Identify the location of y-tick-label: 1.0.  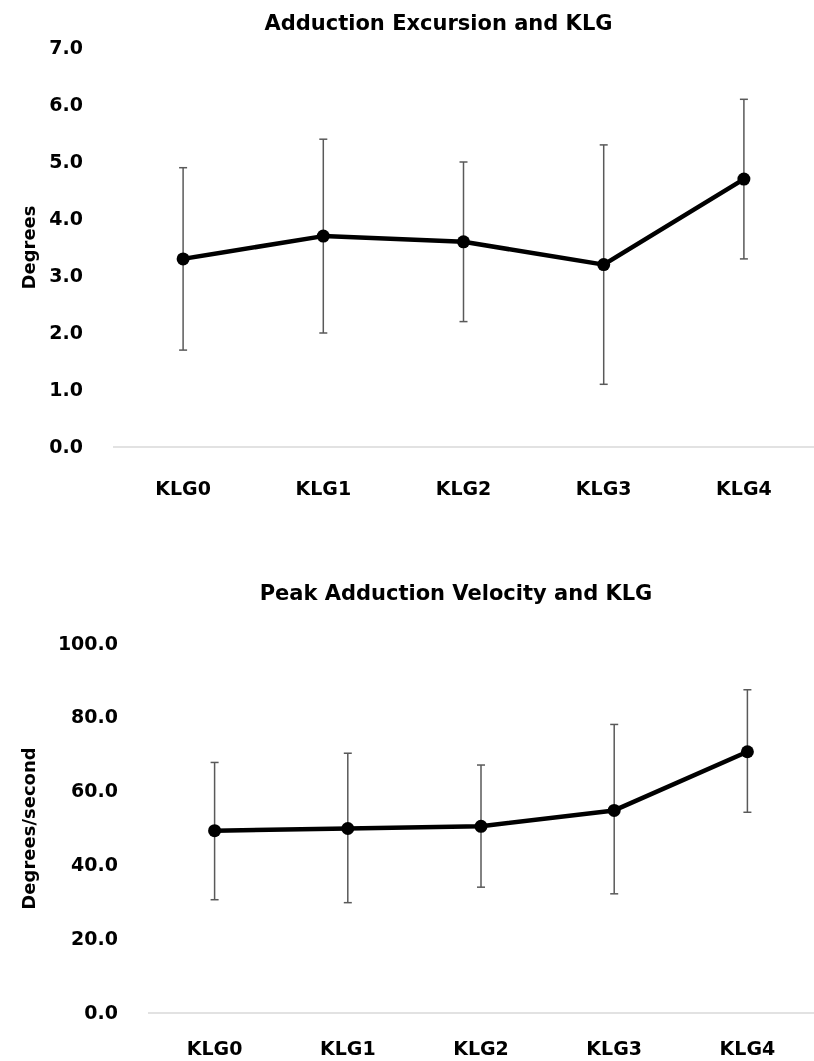
(66, 388).